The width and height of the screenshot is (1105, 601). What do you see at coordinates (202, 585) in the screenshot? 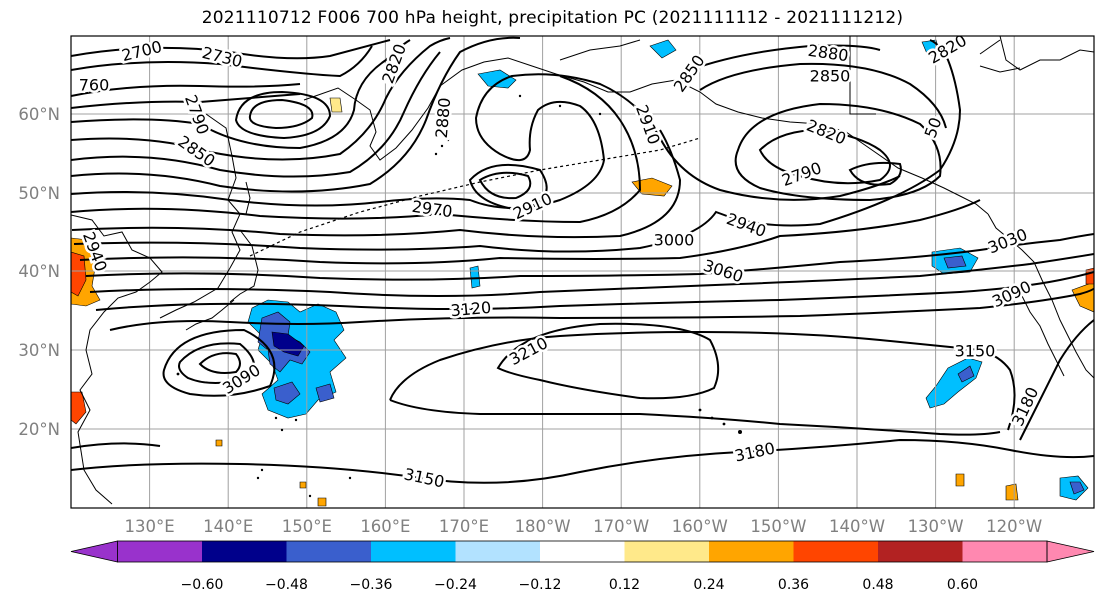
I see `colorbar-label: −0.60` at bounding box center [202, 585].